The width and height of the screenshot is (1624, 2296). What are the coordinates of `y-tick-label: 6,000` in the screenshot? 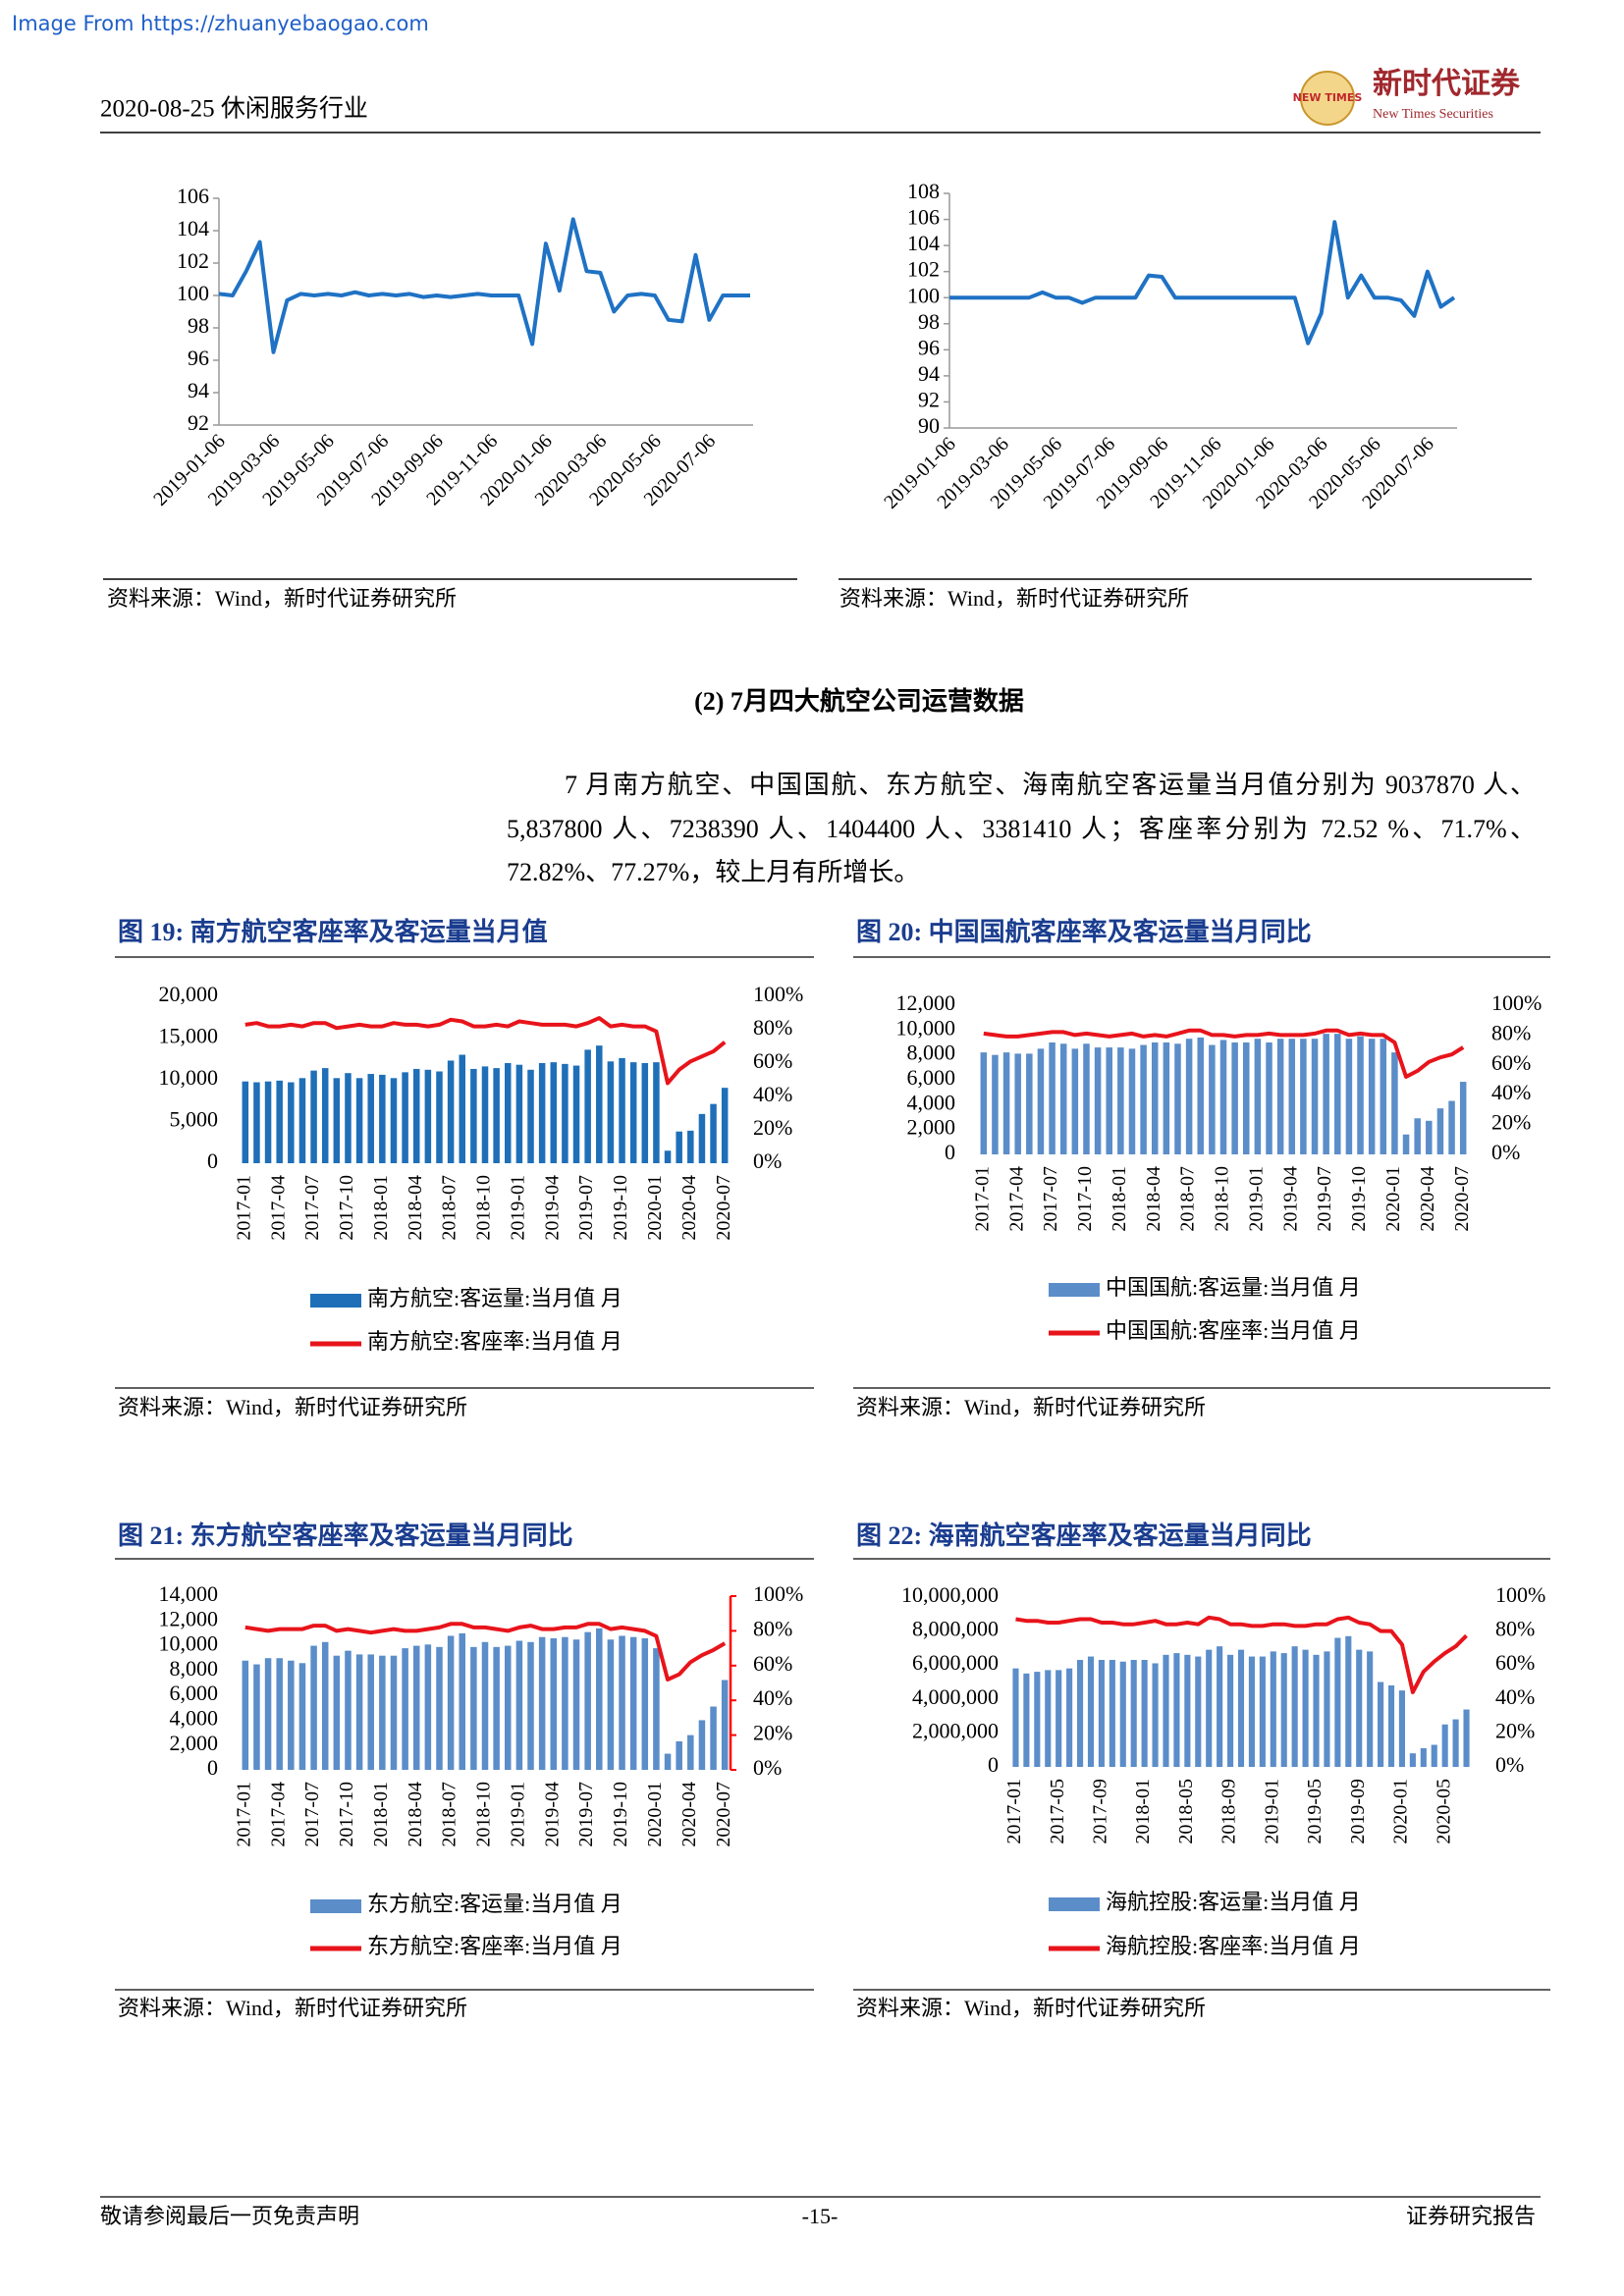 It's located at (194, 1693).